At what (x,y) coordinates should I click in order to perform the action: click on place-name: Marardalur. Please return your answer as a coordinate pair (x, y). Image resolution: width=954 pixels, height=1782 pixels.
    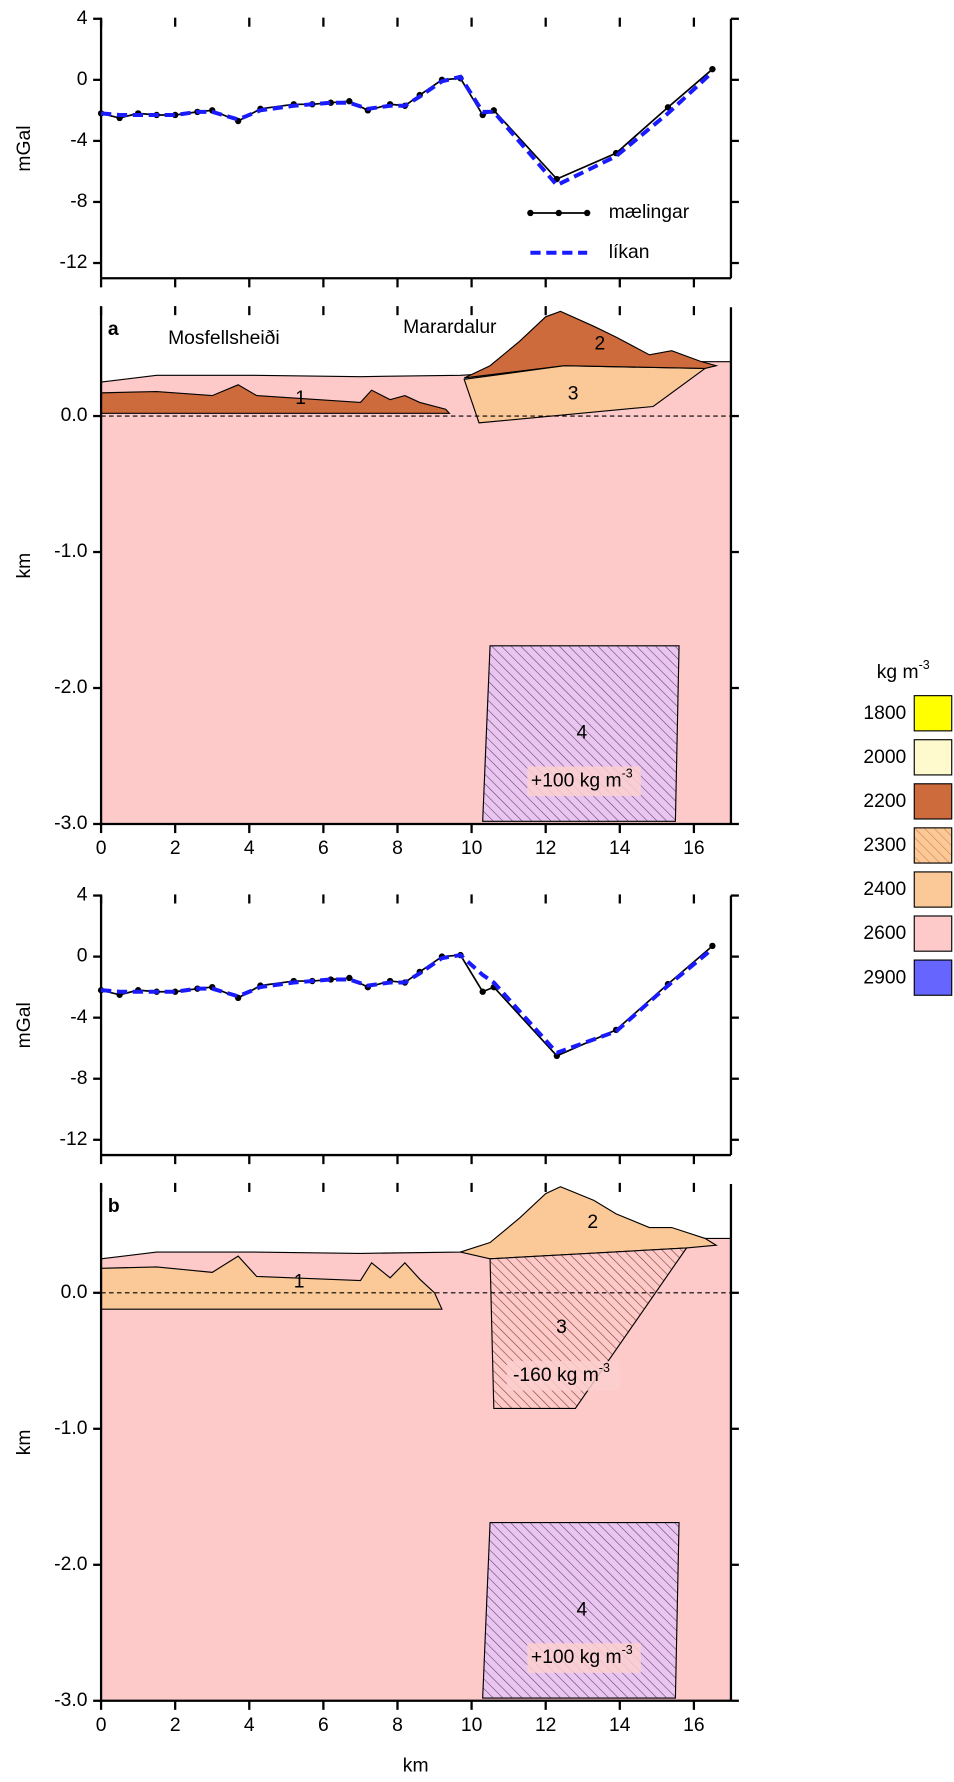
    Looking at the image, I should click on (450, 327).